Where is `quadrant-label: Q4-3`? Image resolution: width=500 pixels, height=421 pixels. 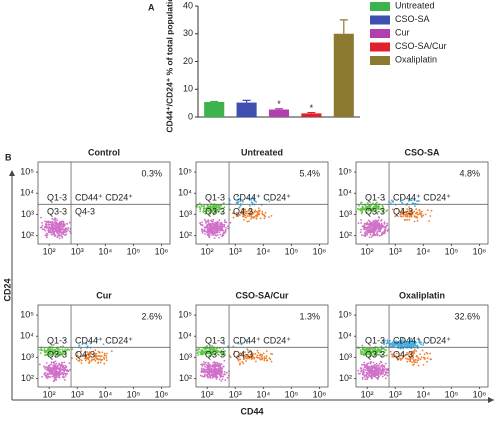
quadrant-label: Q4-3 is located at coordinates (85, 355).